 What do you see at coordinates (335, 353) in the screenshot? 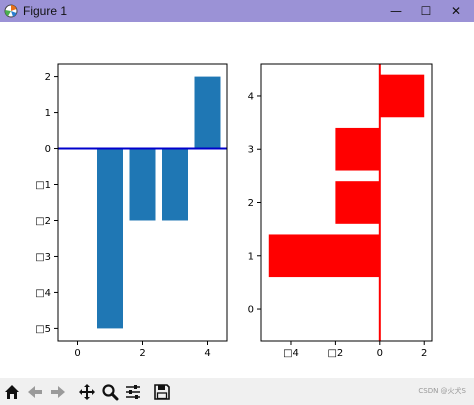
I see `x-tick-label: □2` at bounding box center [335, 353].